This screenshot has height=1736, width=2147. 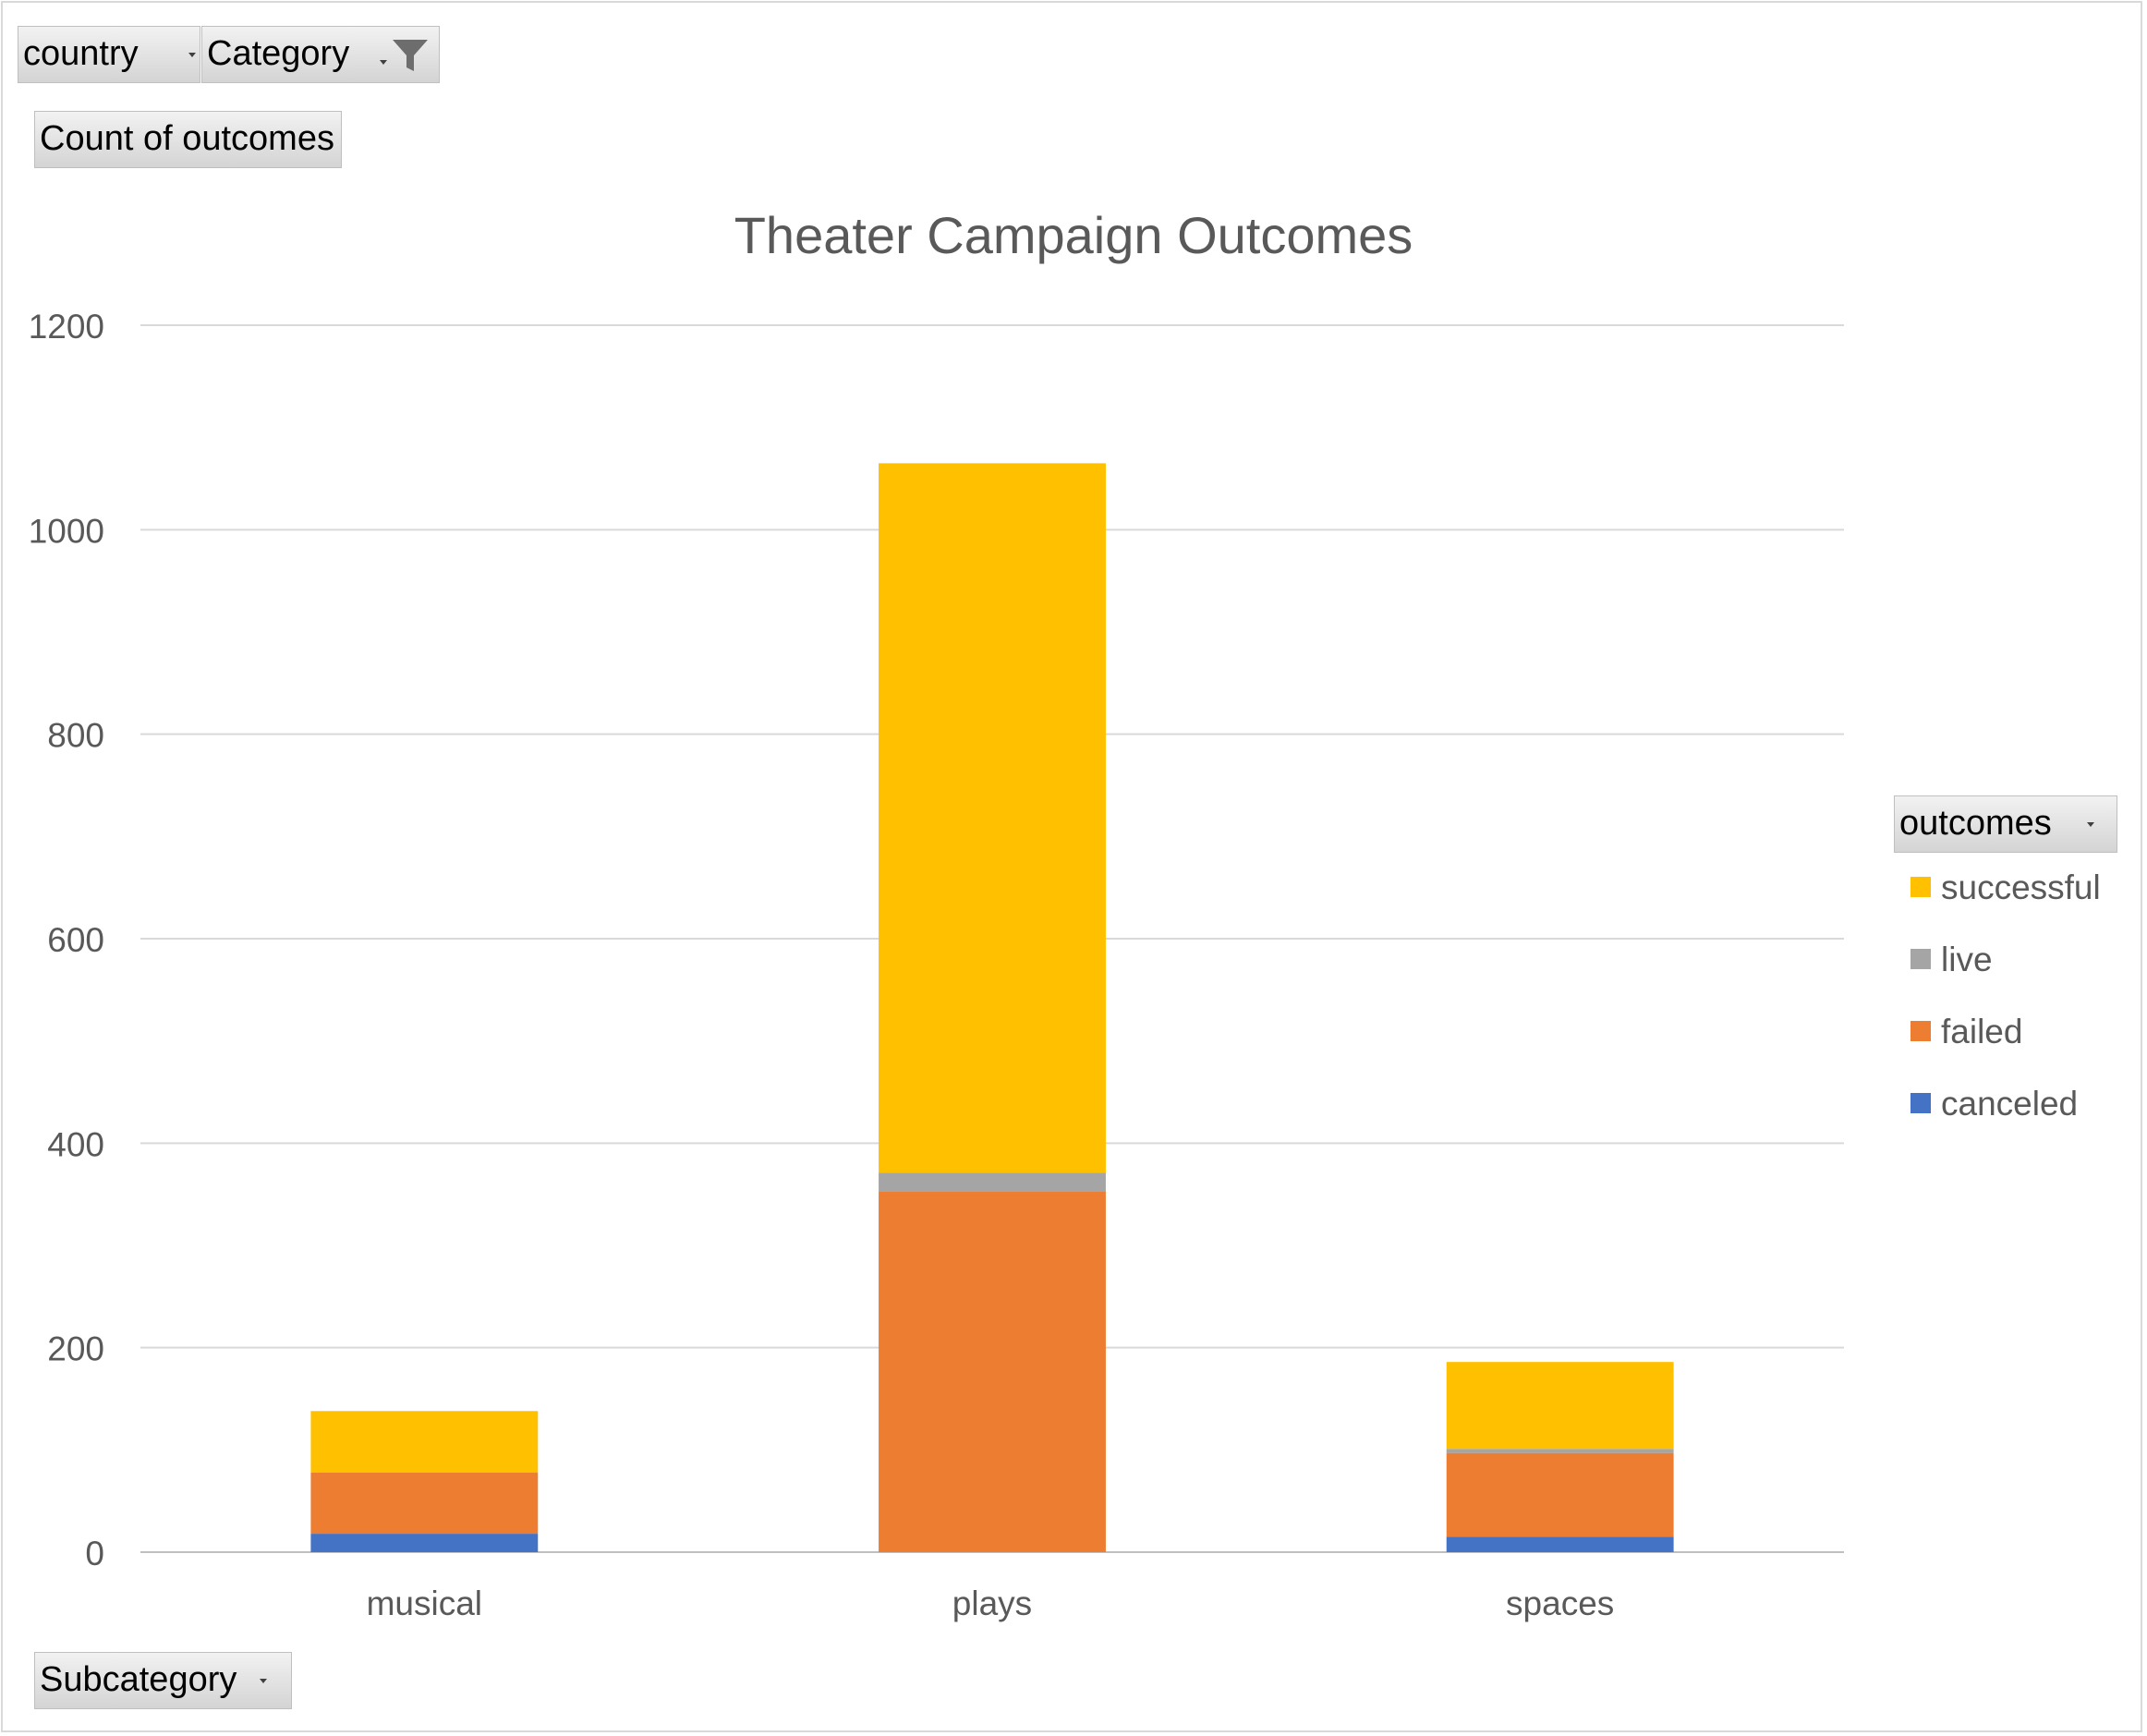 What do you see at coordinates (1921, 887) in the screenshot?
I see `legend-swatch-successful` at bounding box center [1921, 887].